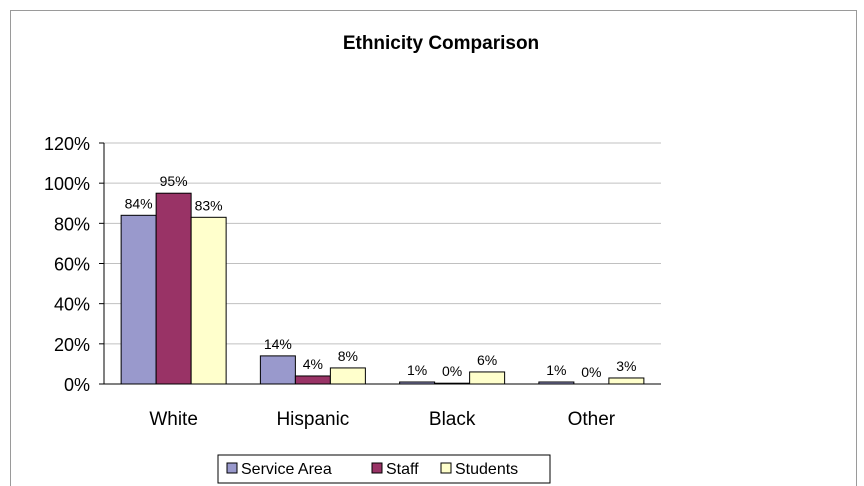  What do you see at coordinates (402, 469) in the screenshot?
I see `legend-label: Staff` at bounding box center [402, 469].